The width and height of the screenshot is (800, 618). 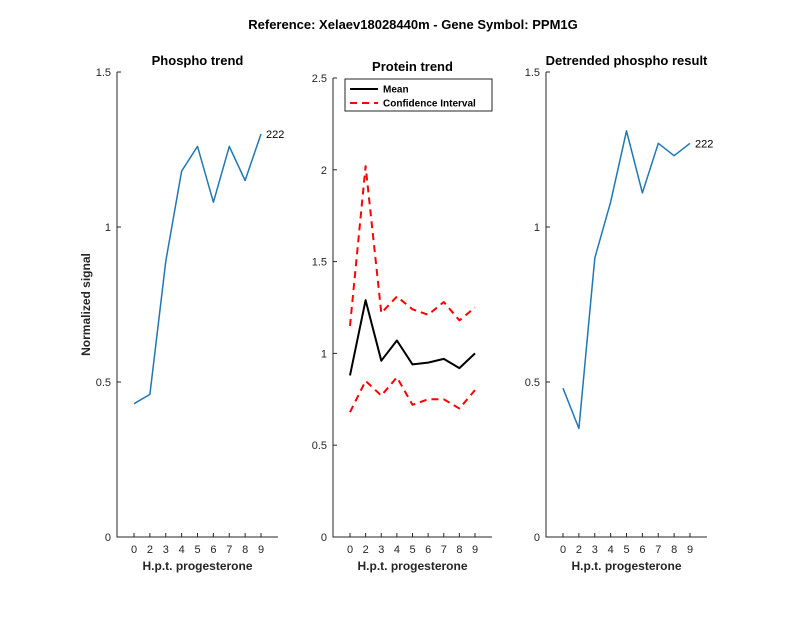 What do you see at coordinates (627, 60) in the screenshot?
I see `panel-title: Detrended phospho result` at bounding box center [627, 60].